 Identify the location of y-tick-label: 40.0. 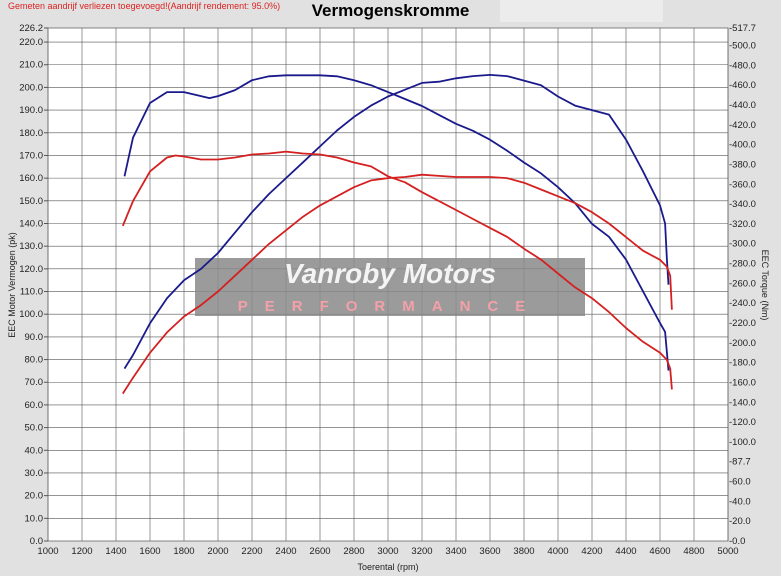
(34, 450).